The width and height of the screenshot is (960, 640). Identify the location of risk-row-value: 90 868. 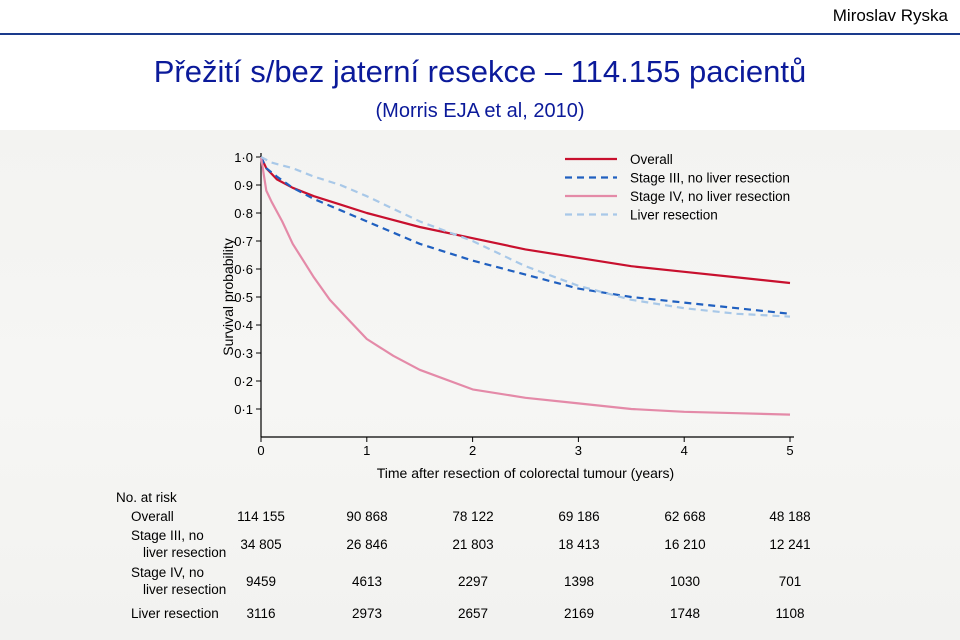
(367, 516).